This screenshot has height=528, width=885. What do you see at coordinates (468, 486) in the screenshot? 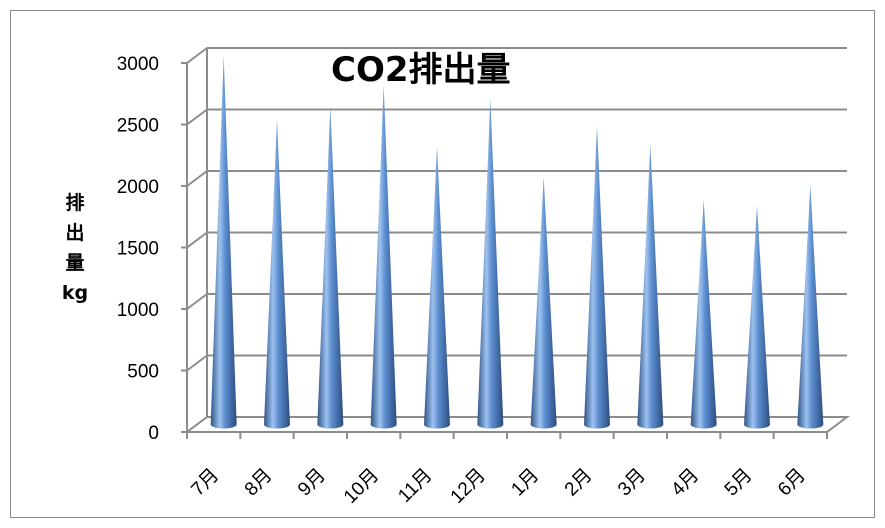
I see `x-tick-label: 12月` at bounding box center [468, 486].